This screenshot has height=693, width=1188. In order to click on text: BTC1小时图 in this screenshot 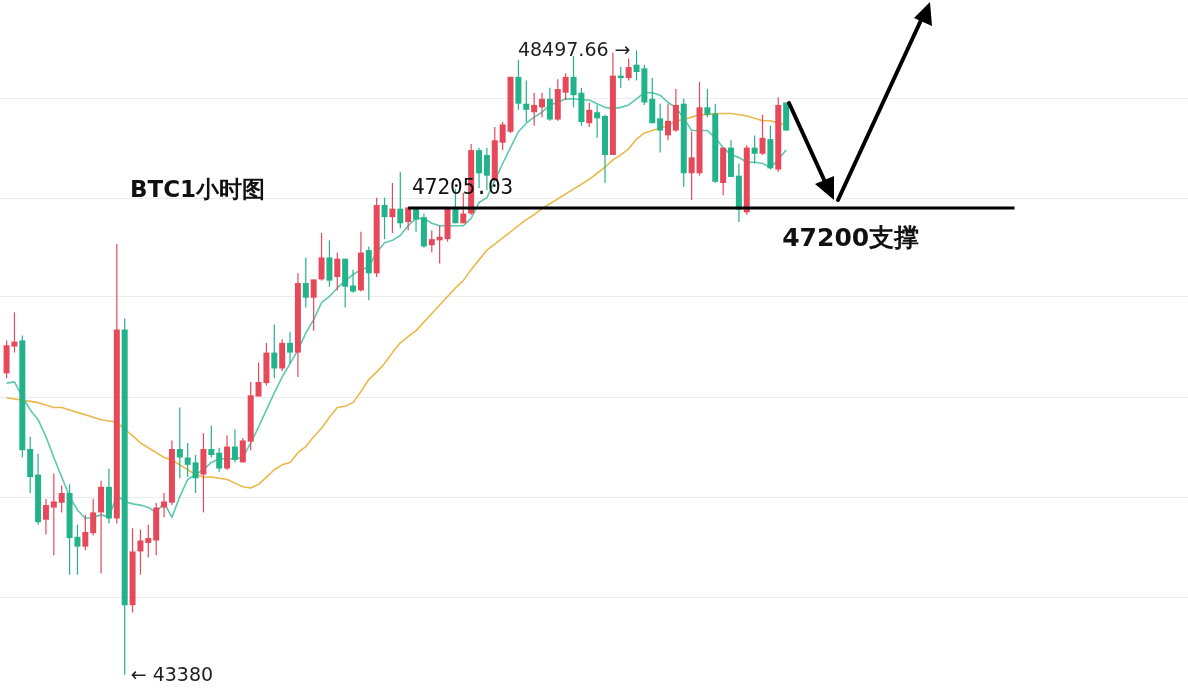, I will do `click(198, 189)`.